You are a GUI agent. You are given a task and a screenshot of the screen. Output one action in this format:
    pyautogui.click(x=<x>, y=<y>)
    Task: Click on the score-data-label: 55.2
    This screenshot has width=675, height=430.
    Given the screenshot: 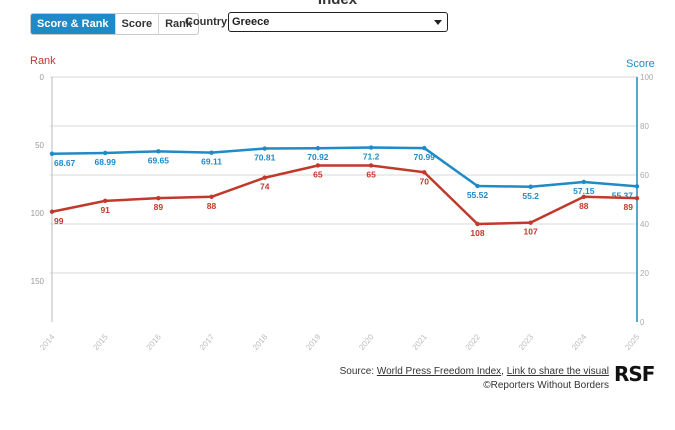 What is the action you would take?
    pyautogui.click(x=530, y=196)
    